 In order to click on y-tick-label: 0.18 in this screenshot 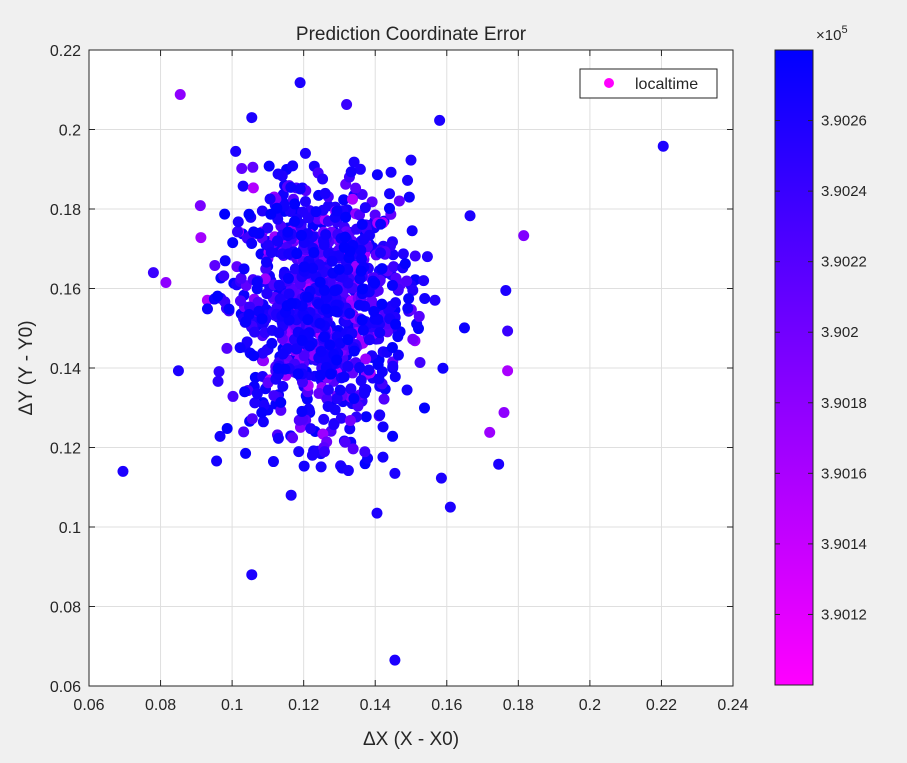, I will do `click(65, 210)`.